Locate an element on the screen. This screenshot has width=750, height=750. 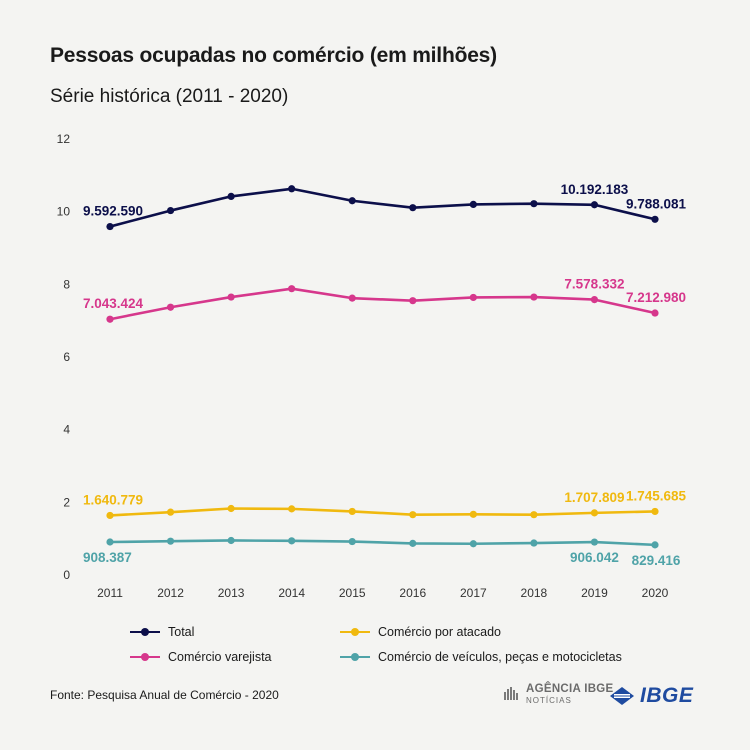
x-tick-label: 2018 is located at coordinates (534, 593).